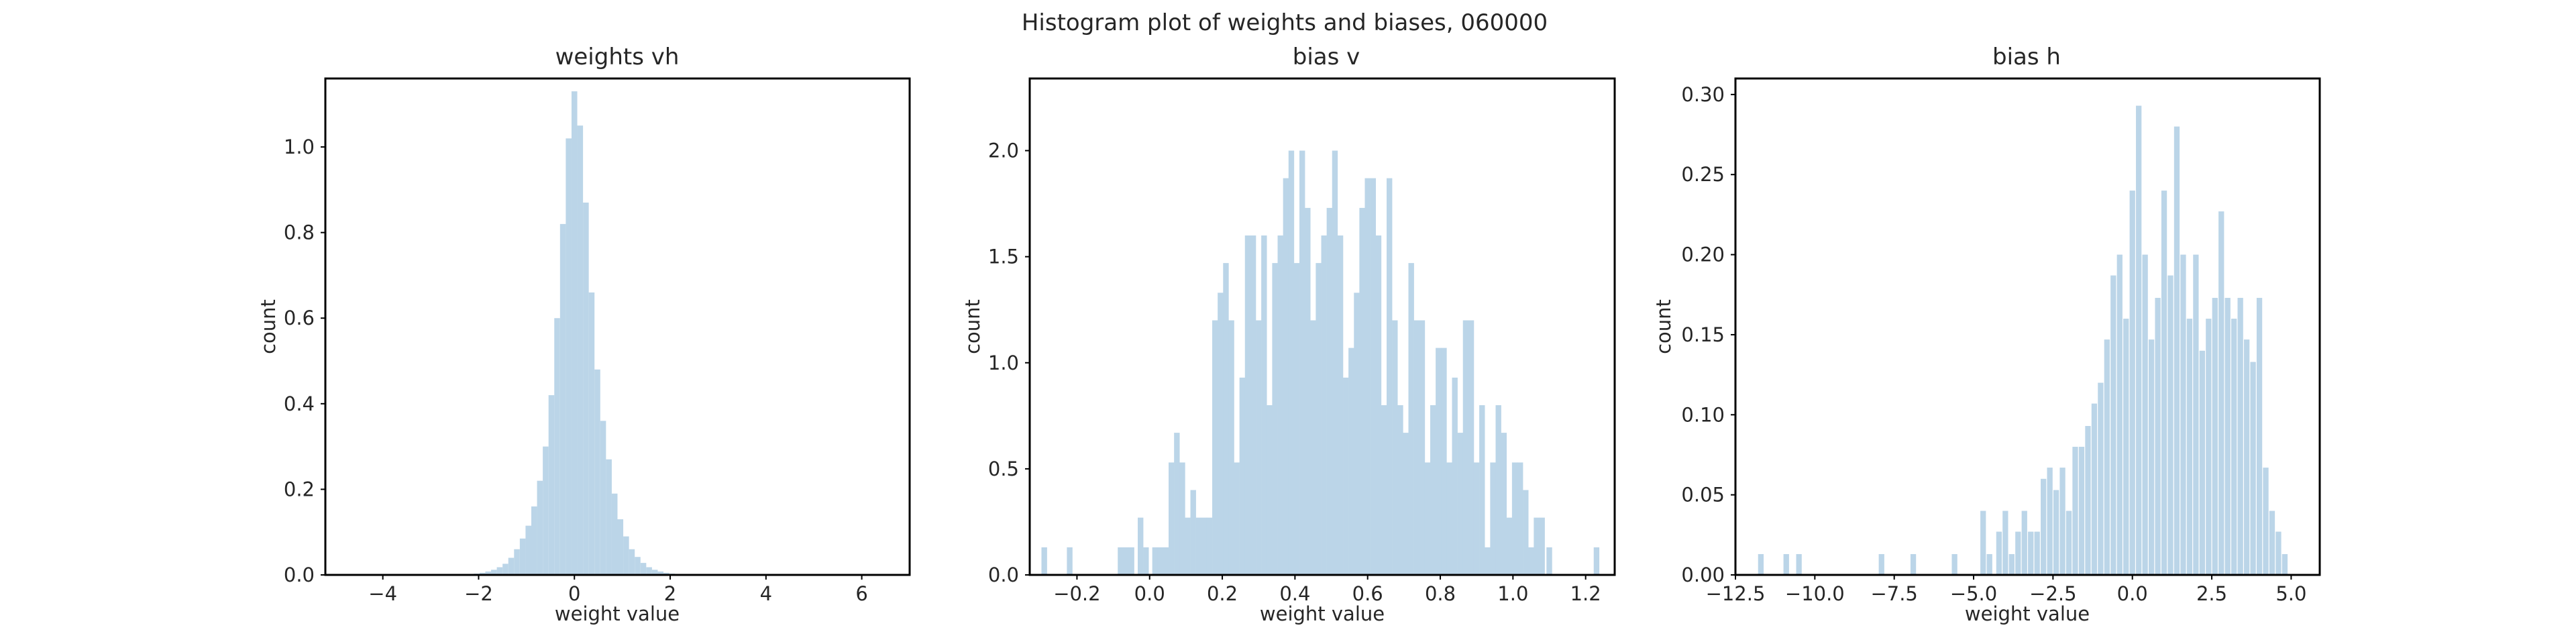 The image size is (2576, 644). I want to click on y-tick-label: 0.6, so click(299, 318).